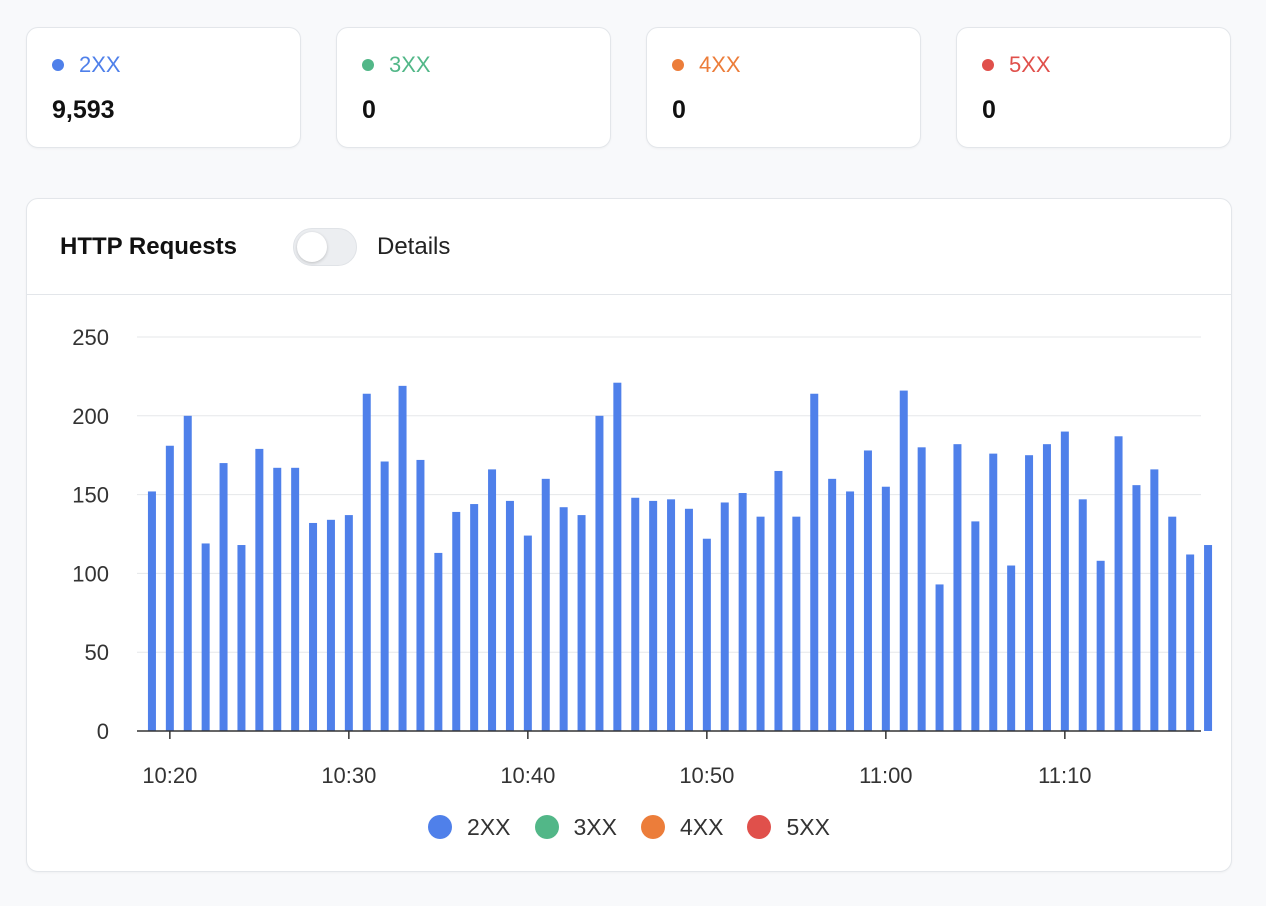 The height and width of the screenshot is (906, 1266). Describe the element at coordinates (368, 65) in the screenshot. I see `status-3xx-dot-icon` at that location.